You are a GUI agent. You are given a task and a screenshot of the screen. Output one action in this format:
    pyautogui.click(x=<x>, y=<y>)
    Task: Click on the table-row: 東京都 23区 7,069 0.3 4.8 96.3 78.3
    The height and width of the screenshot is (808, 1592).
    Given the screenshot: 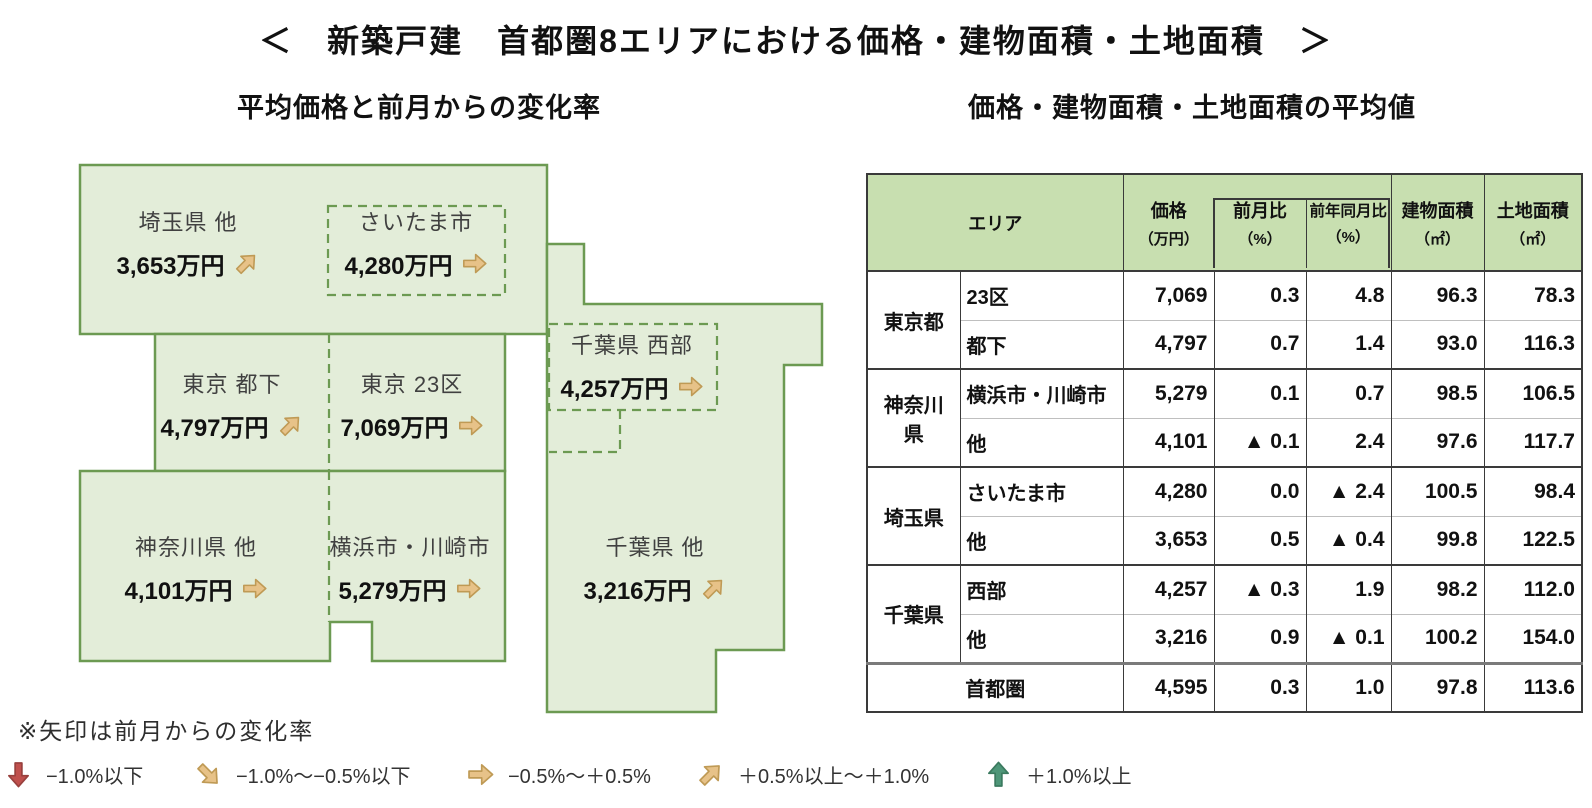 What is the action you would take?
    pyautogui.click(x=1224, y=319)
    